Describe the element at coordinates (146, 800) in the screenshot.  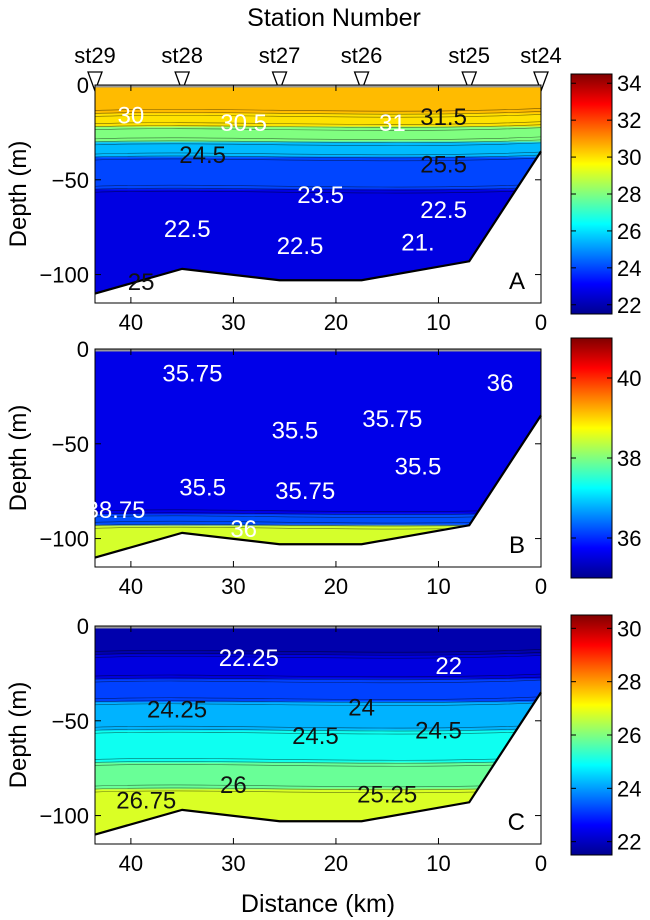
I see `contour-label: 26.75` at that location.